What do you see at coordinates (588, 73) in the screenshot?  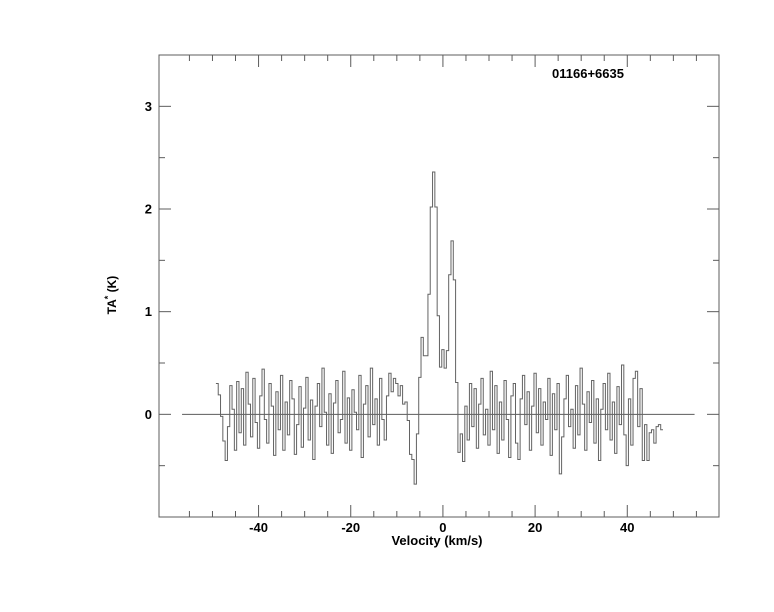 I see `source-label: 01166+6635` at bounding box center [588, 73].